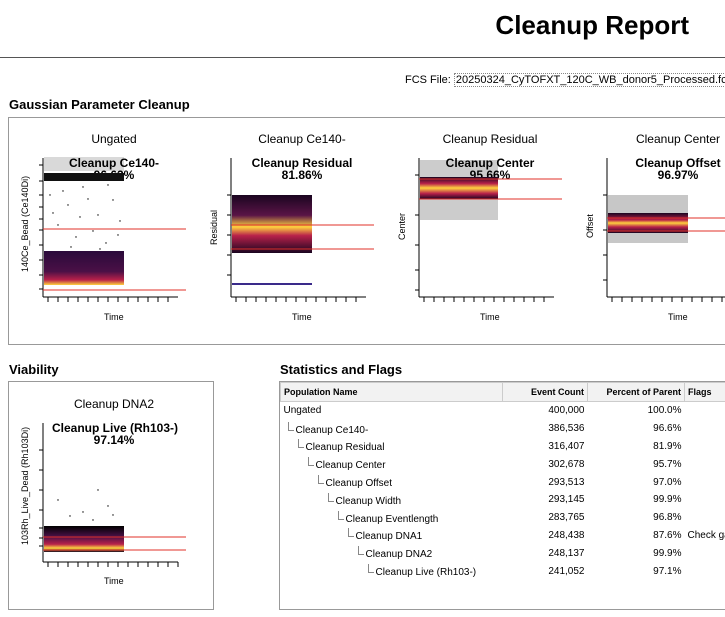 The width and height of the screenshot is (725, 617). I want to click on offset-plot-area, so click(663, 232).